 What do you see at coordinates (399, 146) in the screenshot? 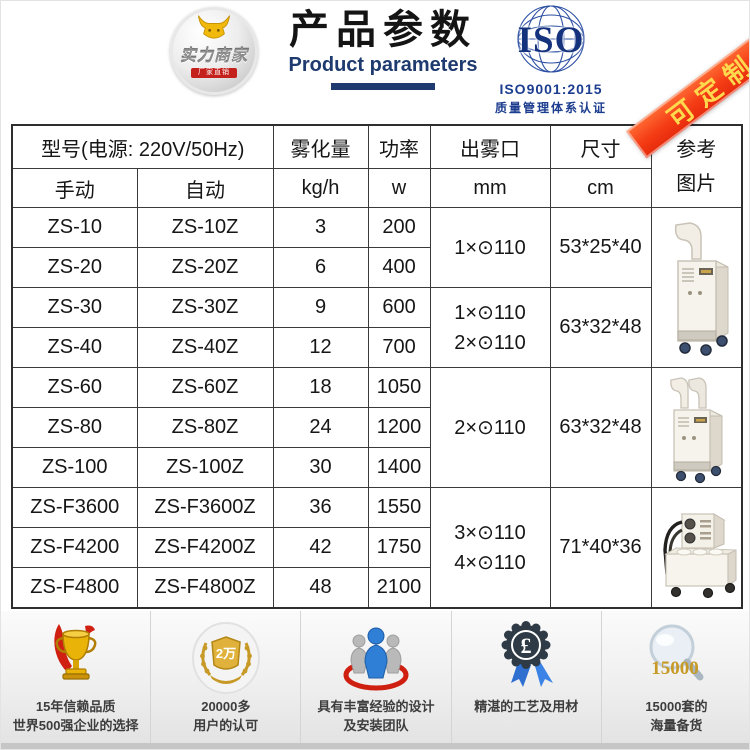
I see `header-power: 功率` at bounding box center [399, 146].